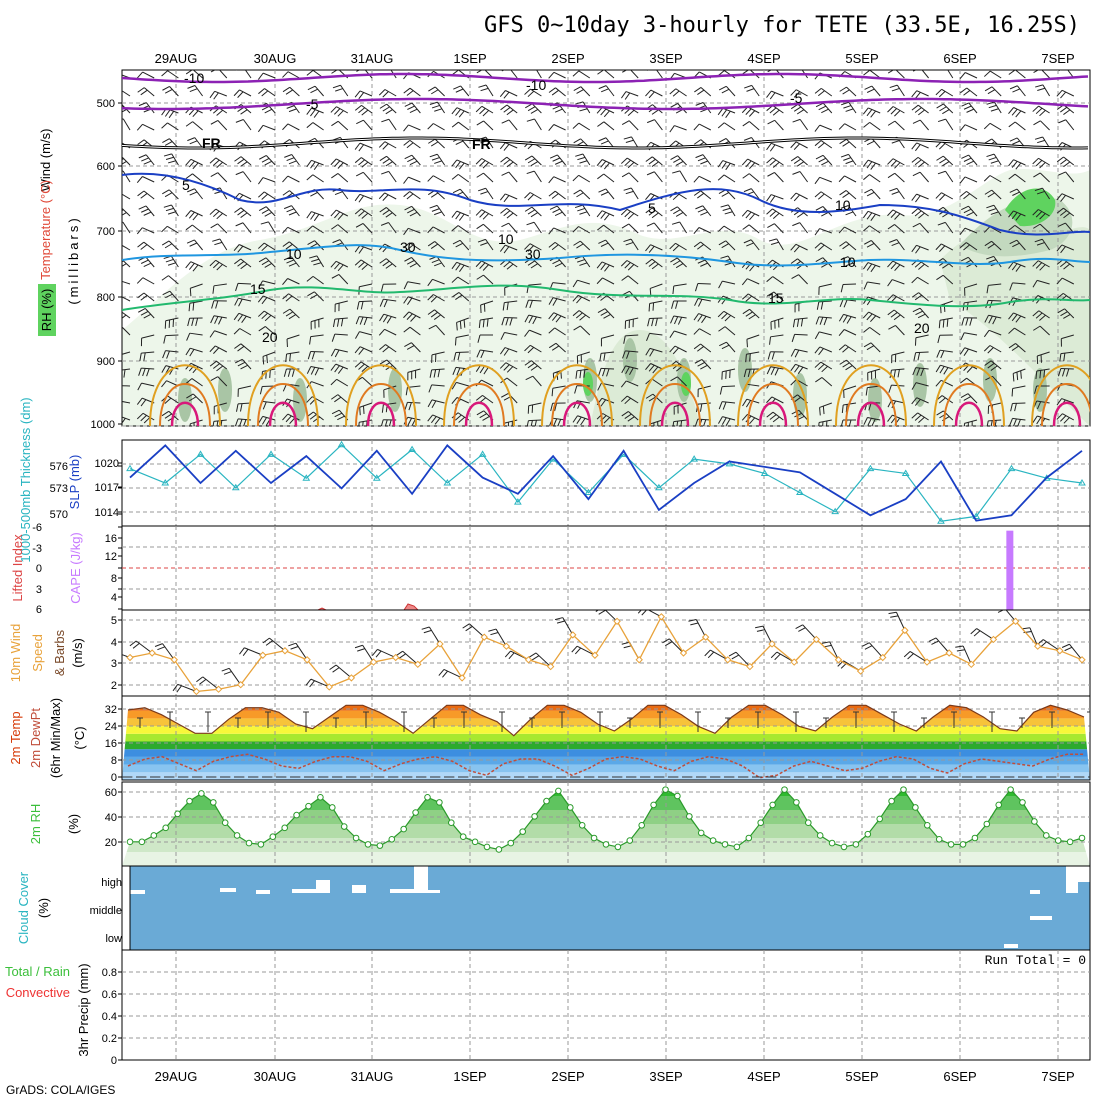 This screenshot has width=1100, height=1100. Describe the element at coordinates (185, 400) in the screenshot. I see `rh-contour-fill` at that location.